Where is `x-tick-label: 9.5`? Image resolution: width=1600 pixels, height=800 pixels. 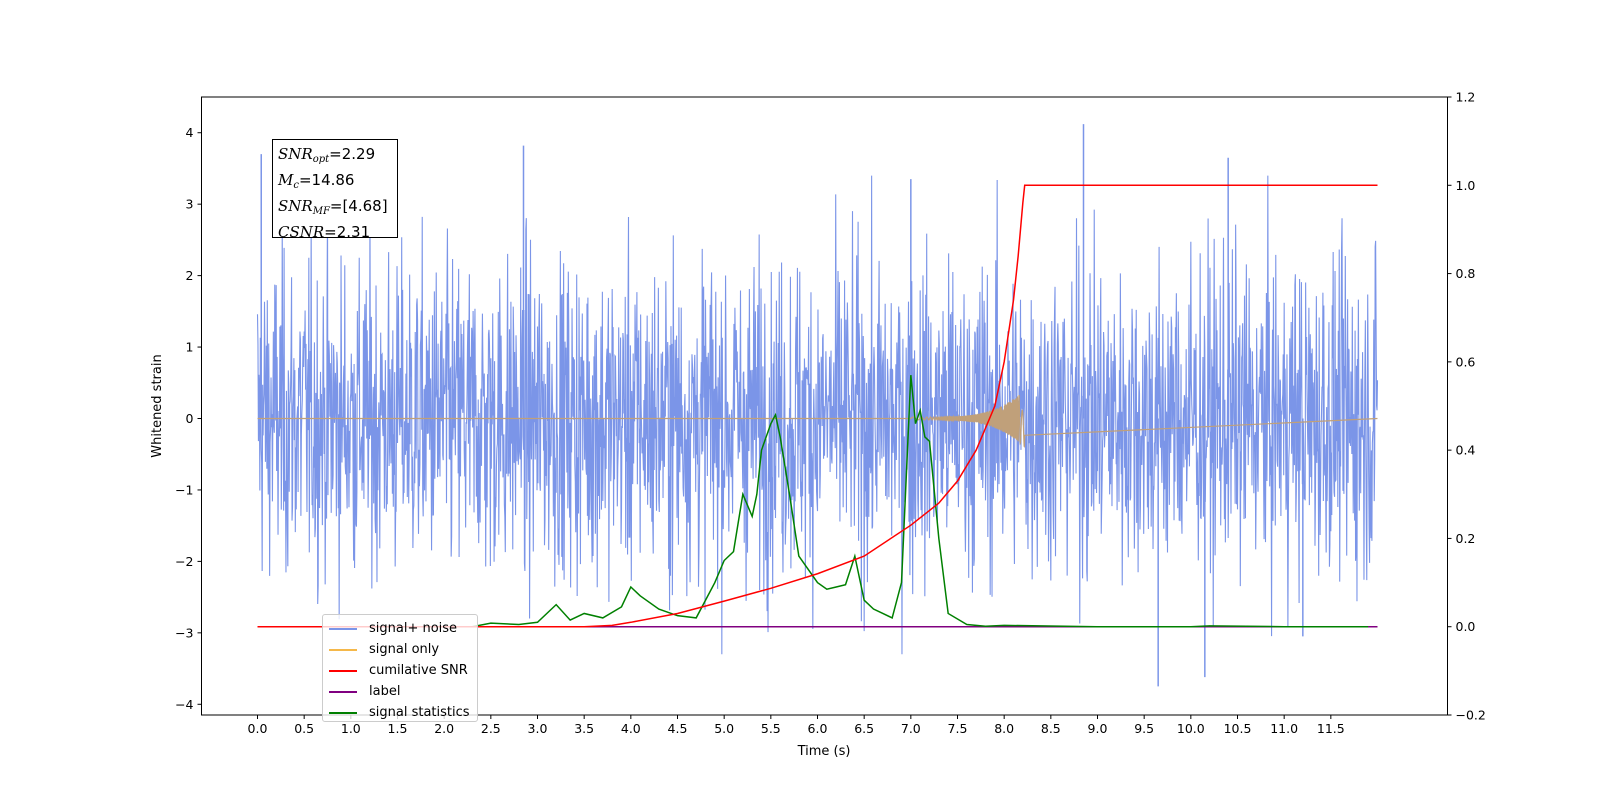
x-tick-label: 9.5 is located at coordinates (1144, 728).